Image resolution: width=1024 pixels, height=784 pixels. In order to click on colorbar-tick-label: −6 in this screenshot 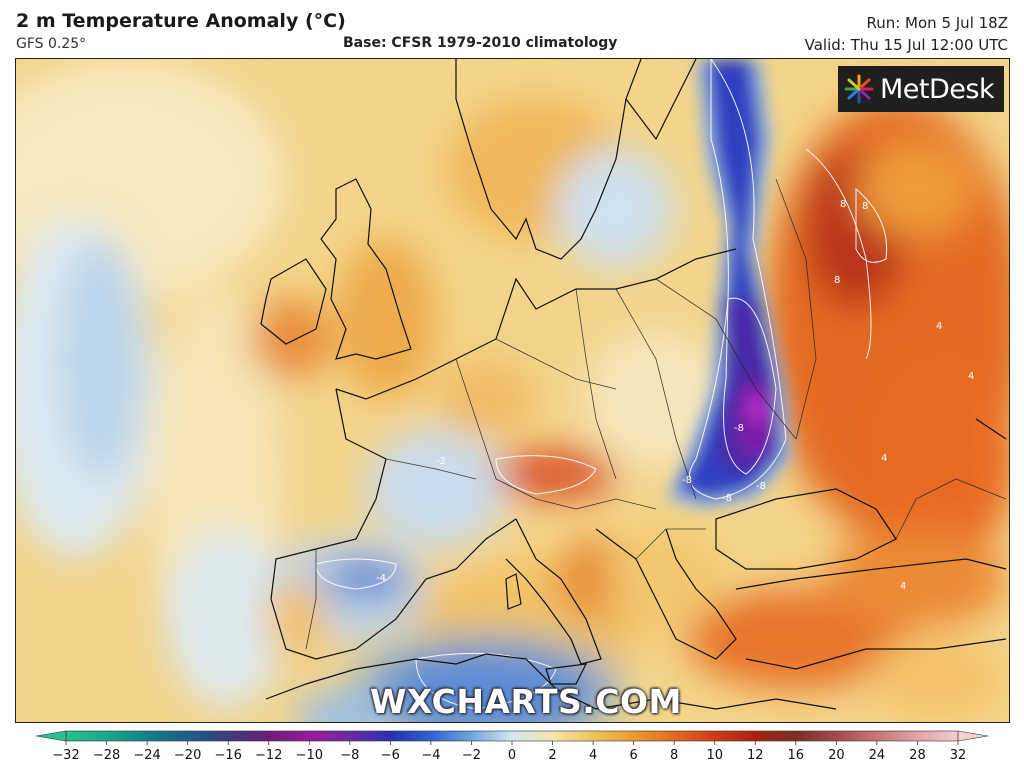, I will do `click(390, 755)`.